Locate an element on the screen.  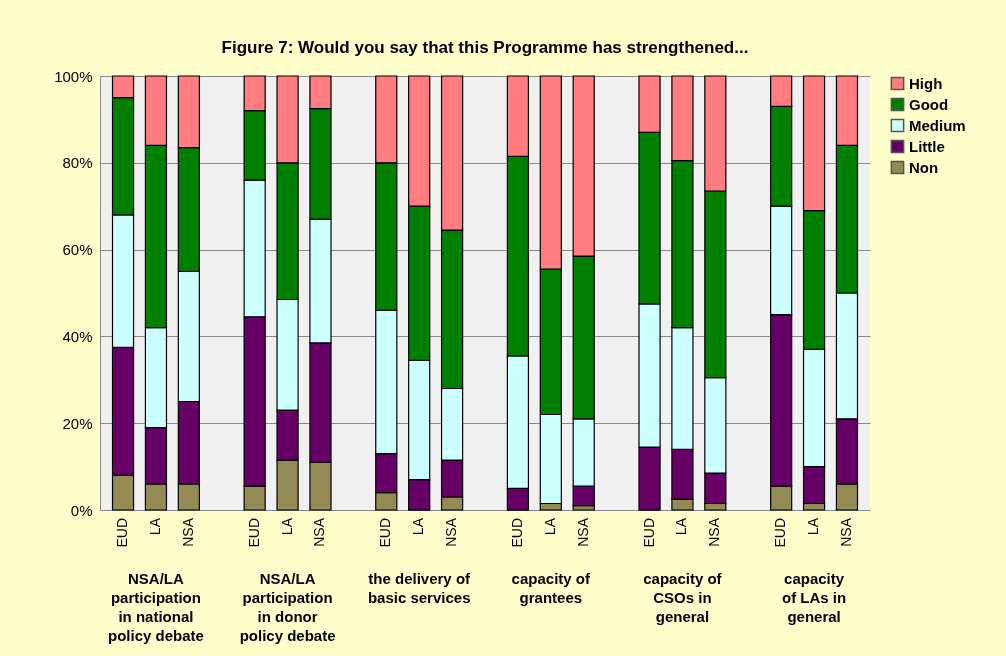
y-tick-label: 20% is located at coordinates (77, 423).